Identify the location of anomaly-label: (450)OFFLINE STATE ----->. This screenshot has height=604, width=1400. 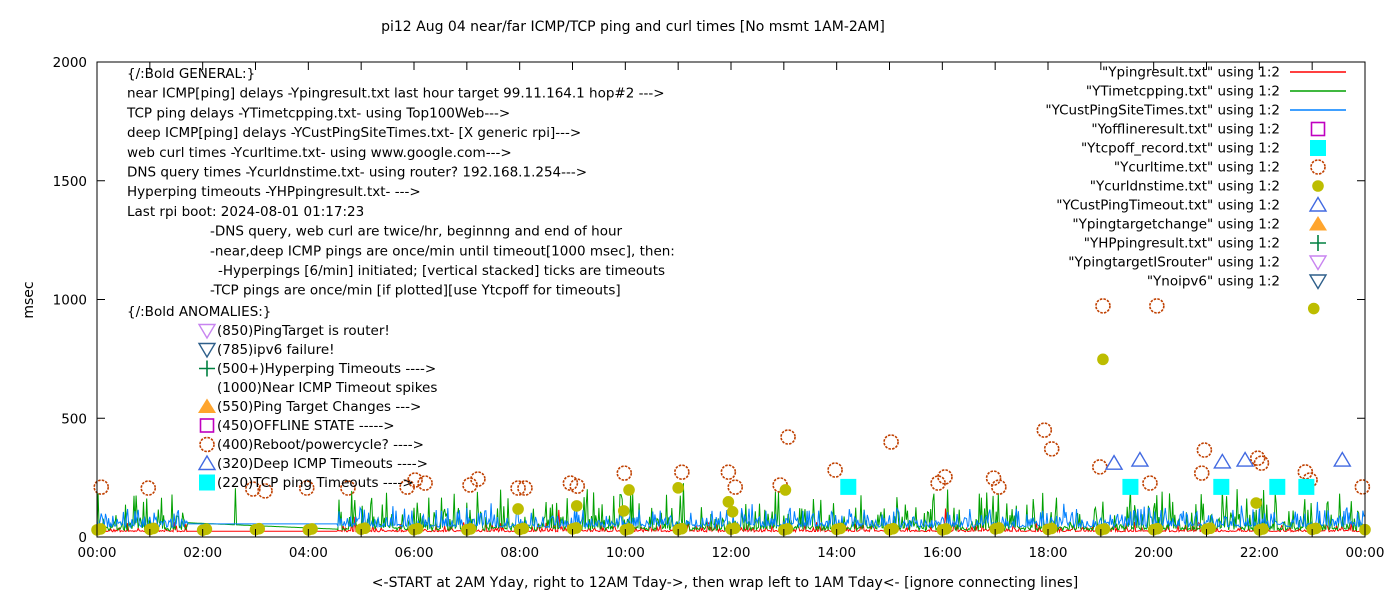
(306, 426).